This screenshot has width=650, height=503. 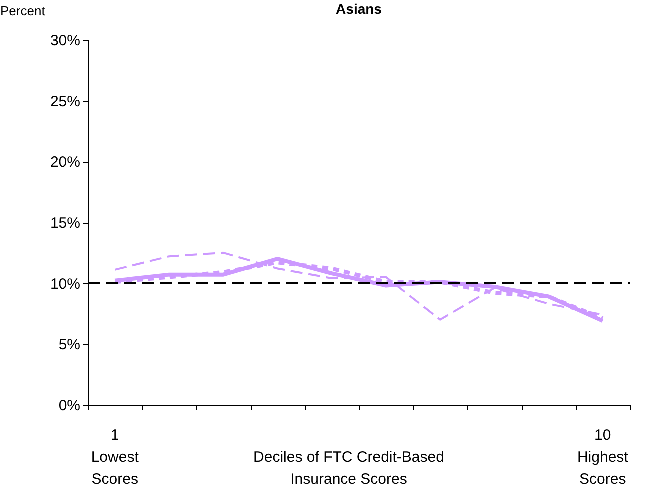 What do you see at coordinates (69, 406) in the screenshot?
I see `y-tick-label: 0%` at bounding box center [69, 406].